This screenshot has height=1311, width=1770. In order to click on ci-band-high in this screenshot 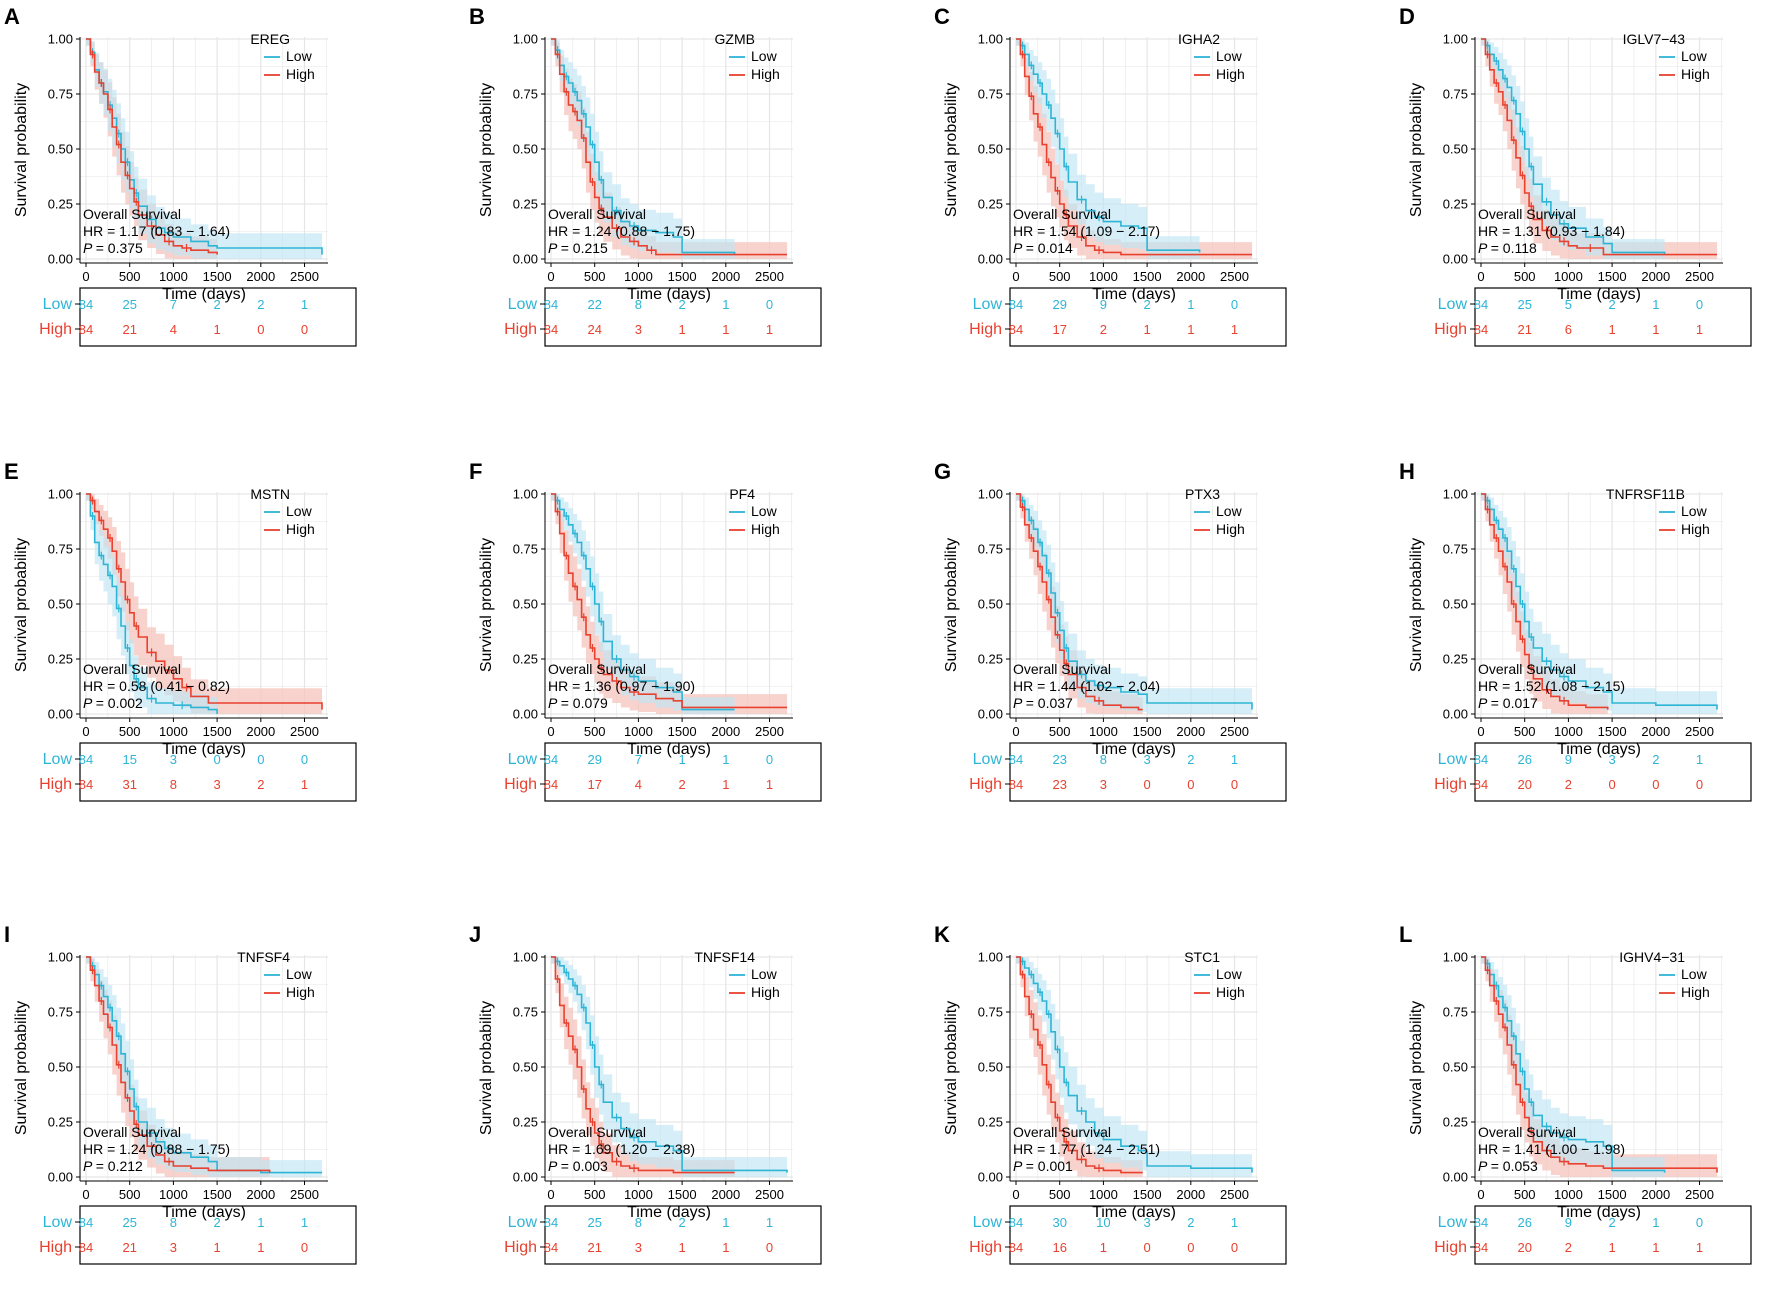, I will do `click(204, 604)`.